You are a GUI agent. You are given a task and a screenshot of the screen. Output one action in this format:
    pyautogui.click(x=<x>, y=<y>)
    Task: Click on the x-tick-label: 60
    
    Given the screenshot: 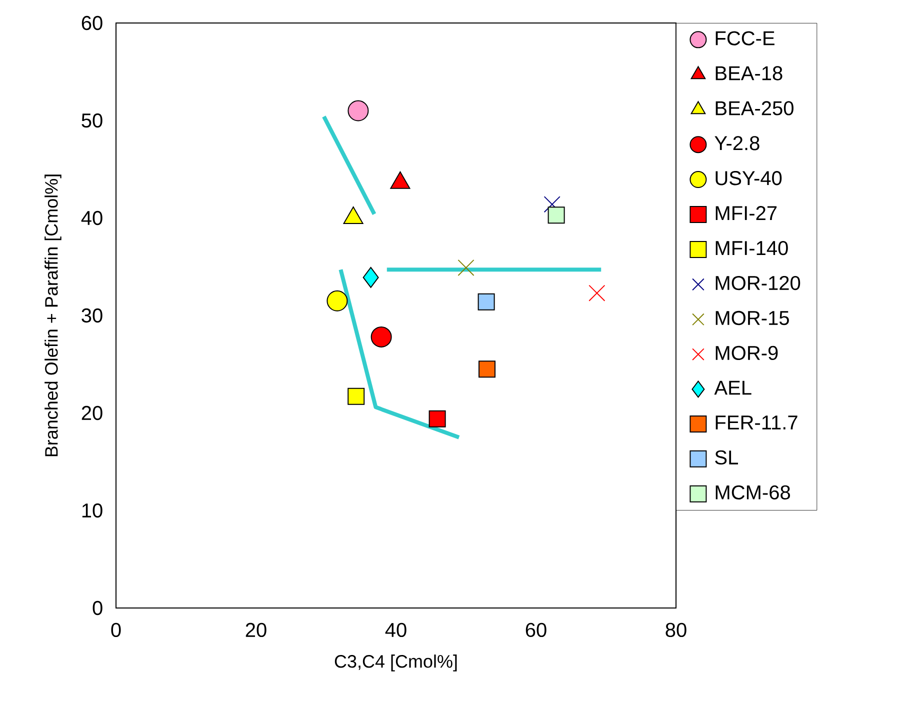 What is the action you would take?
    pyautogui.click(x=536, y=630)
    